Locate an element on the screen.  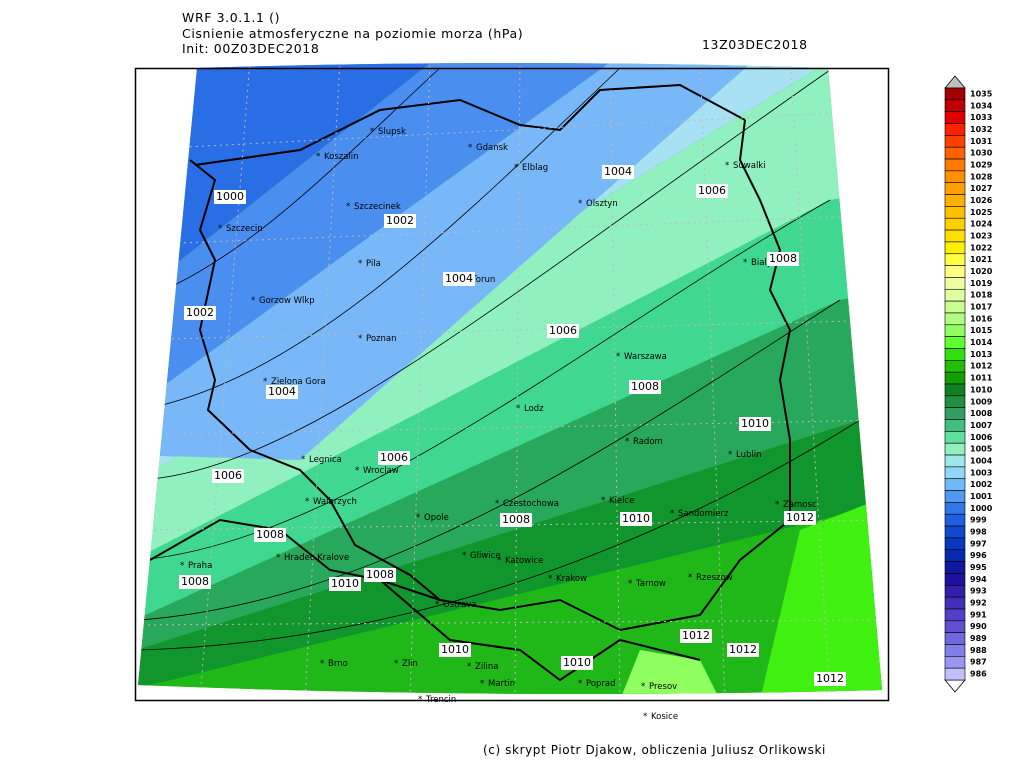
city-label: Lodz is located at coordinates (534, 409).